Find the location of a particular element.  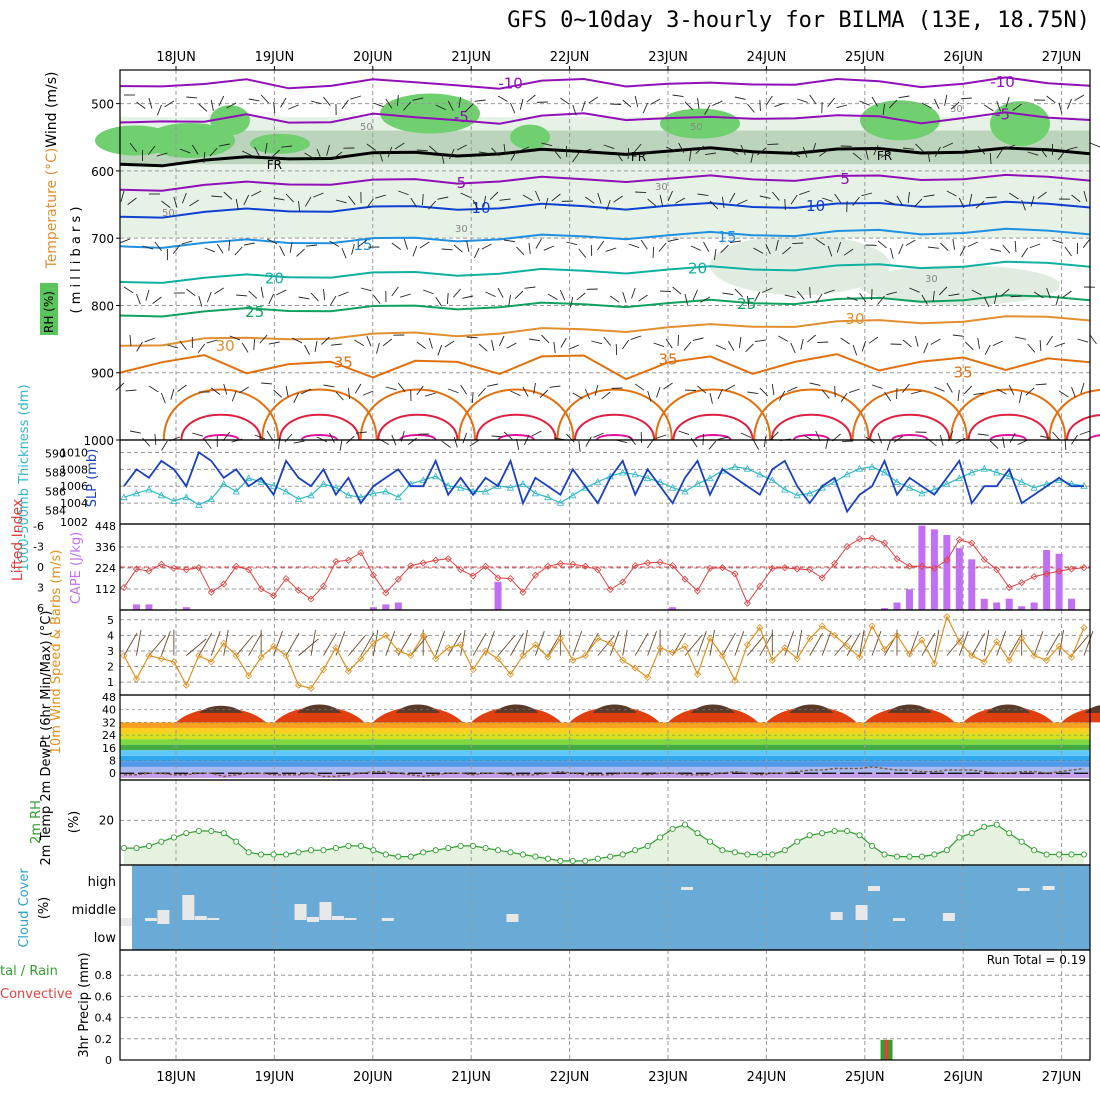

top-time-label: 27JUN is located at coordinates (1062, 57).